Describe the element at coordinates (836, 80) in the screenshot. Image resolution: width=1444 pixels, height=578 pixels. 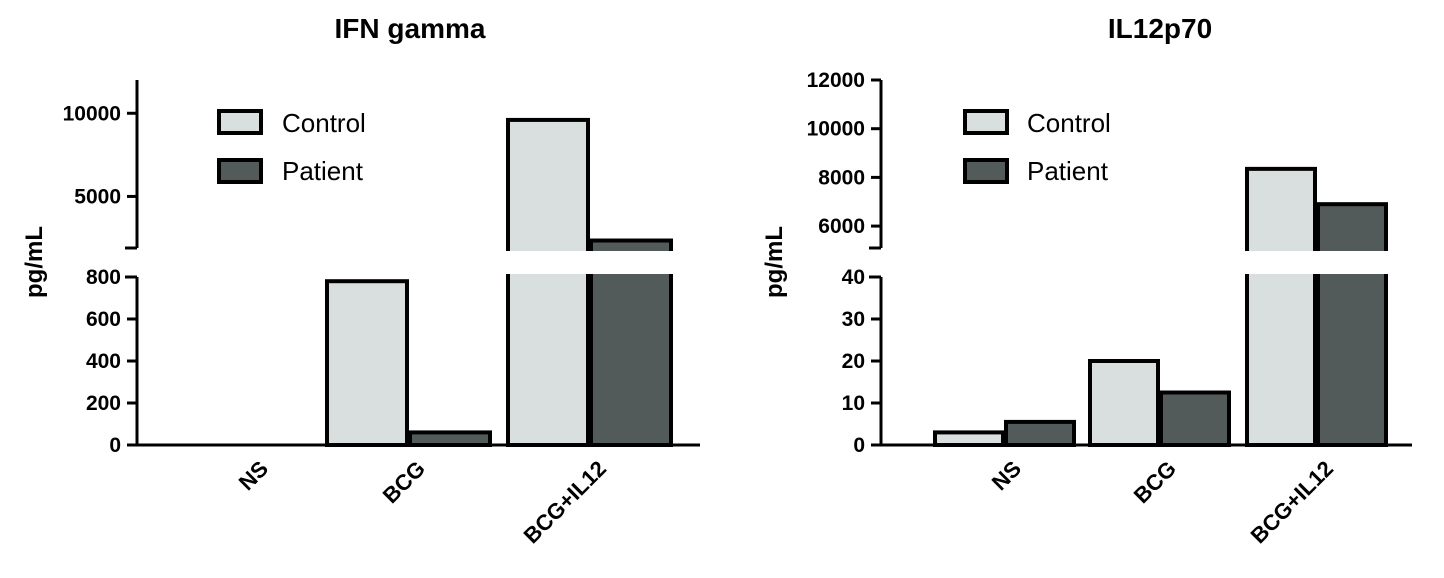
I see `y-tick-label: 12000` at that location.